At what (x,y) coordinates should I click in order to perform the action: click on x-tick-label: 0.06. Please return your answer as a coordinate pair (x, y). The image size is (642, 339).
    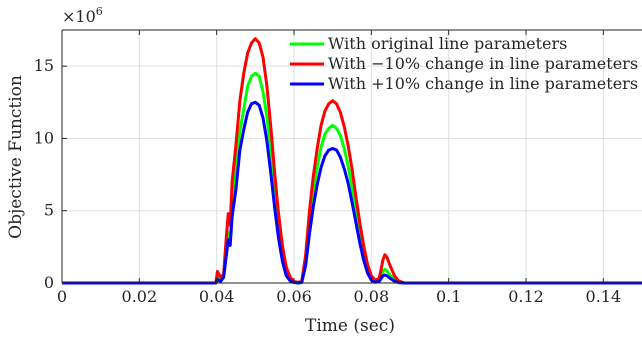
    Looking at the image, I should click on (294, 296).